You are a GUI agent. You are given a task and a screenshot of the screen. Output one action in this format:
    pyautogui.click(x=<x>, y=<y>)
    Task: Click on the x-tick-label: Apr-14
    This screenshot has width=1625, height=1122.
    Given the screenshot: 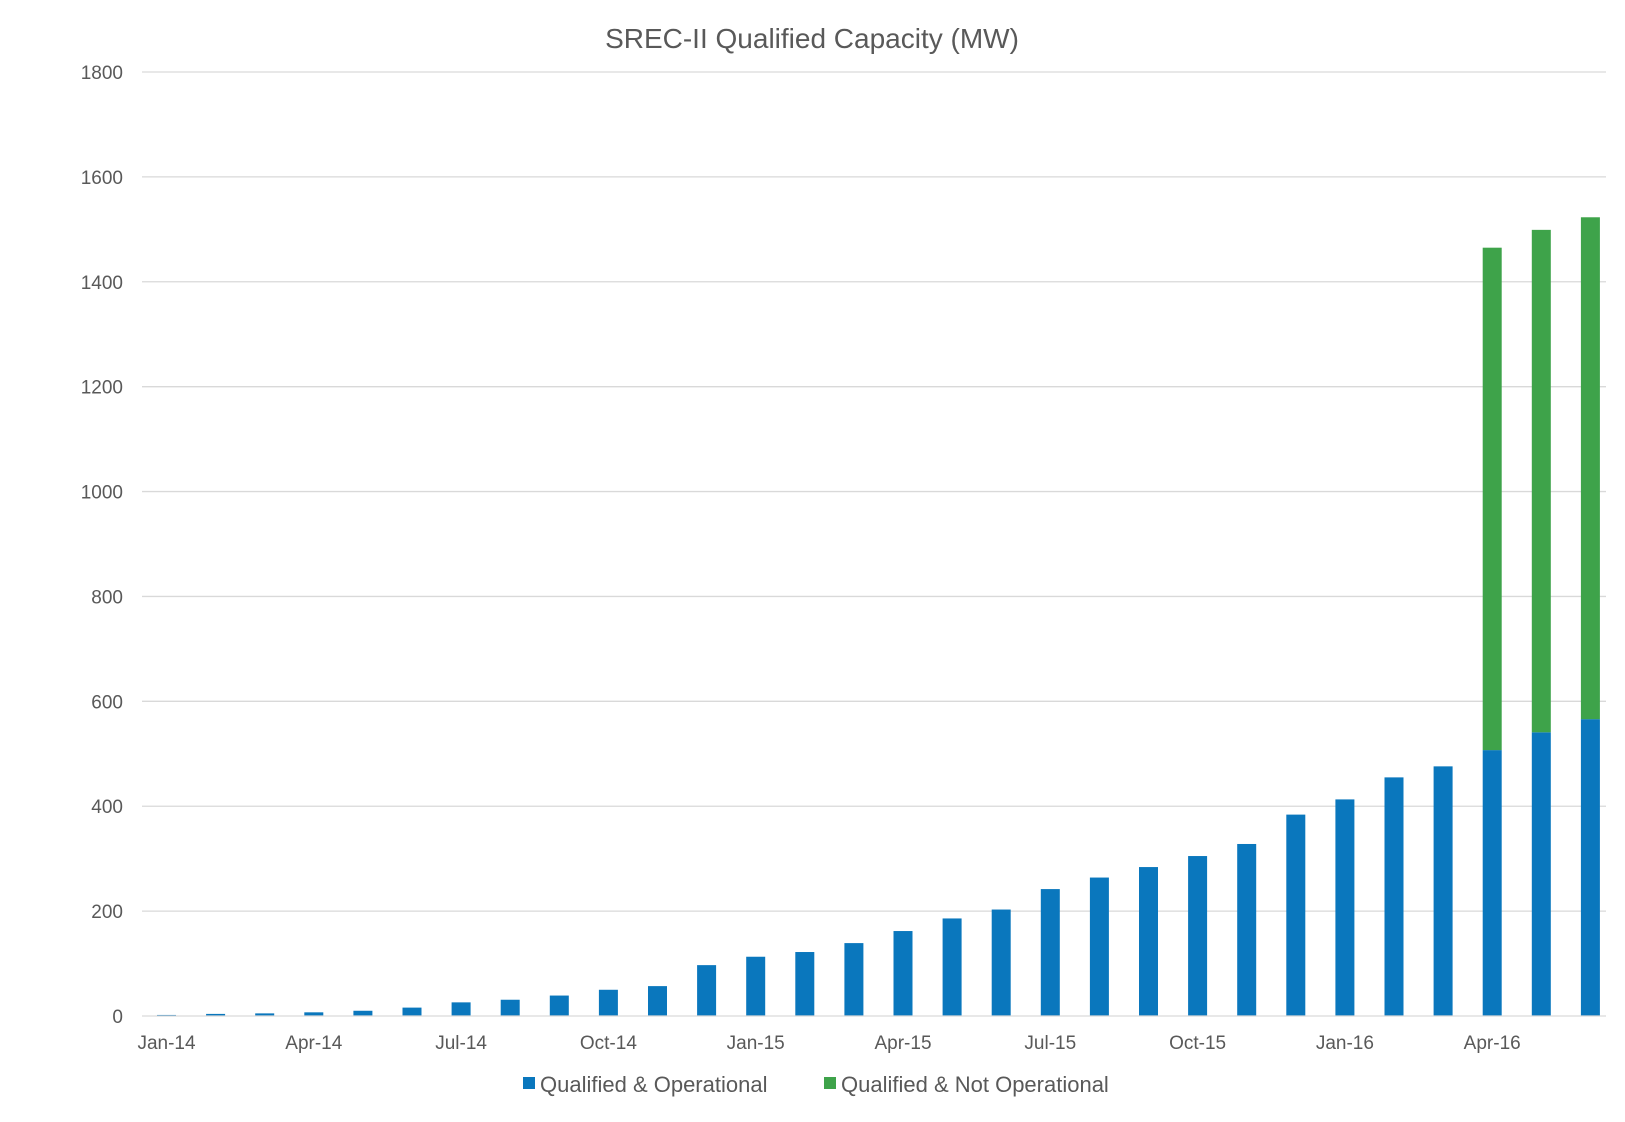 What is the action you would take?
    pyautogui.click(x=313, y=1043)
    